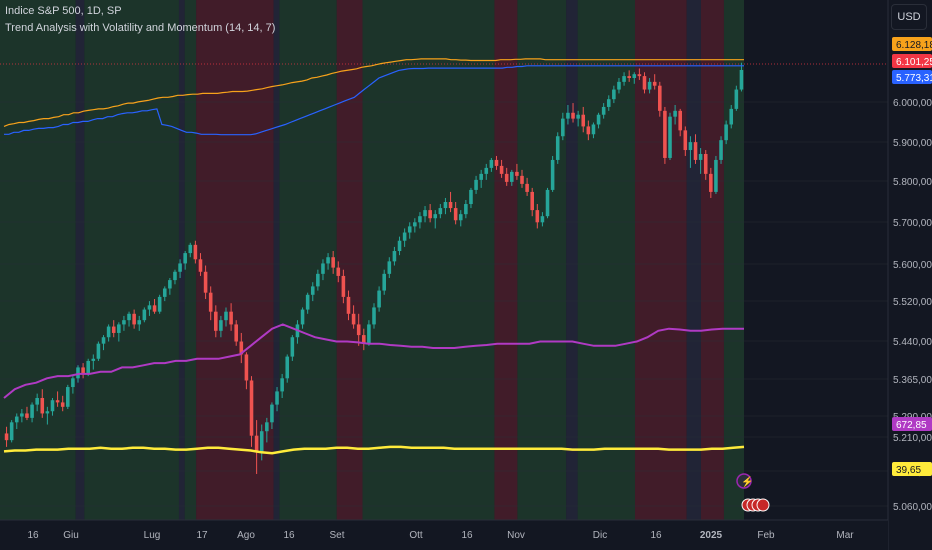  What do you see at coordinates (912, 380) in the screenshot?
I see `y-tick-label: 5.365,00` at bounding box center [912, 380].